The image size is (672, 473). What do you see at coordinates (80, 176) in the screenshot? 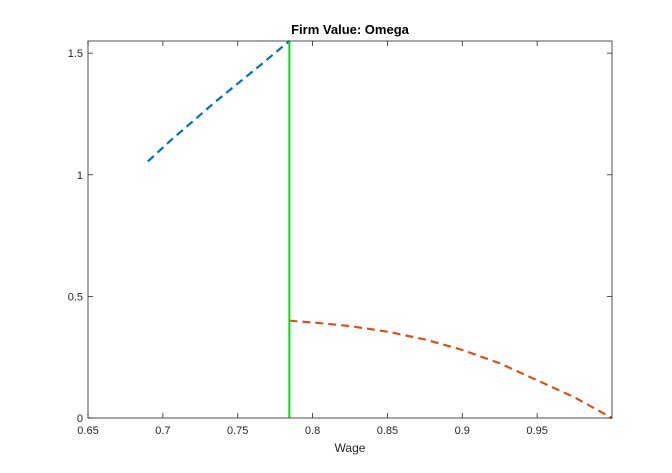
I see `y-tick-label: 1` at bounding box center [80, 176].